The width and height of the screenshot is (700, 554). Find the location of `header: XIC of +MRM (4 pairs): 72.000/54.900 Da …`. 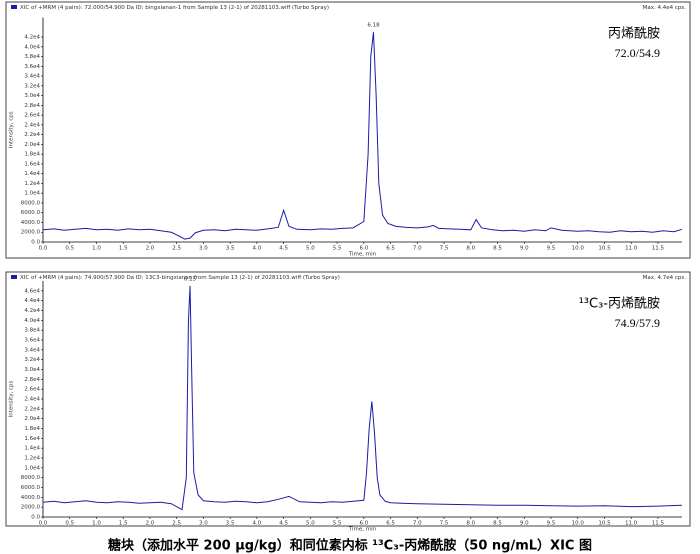

header: XIC of +MRM (4 pairs): 72.000/54.900 Da … is located at coordinates (174, 8).